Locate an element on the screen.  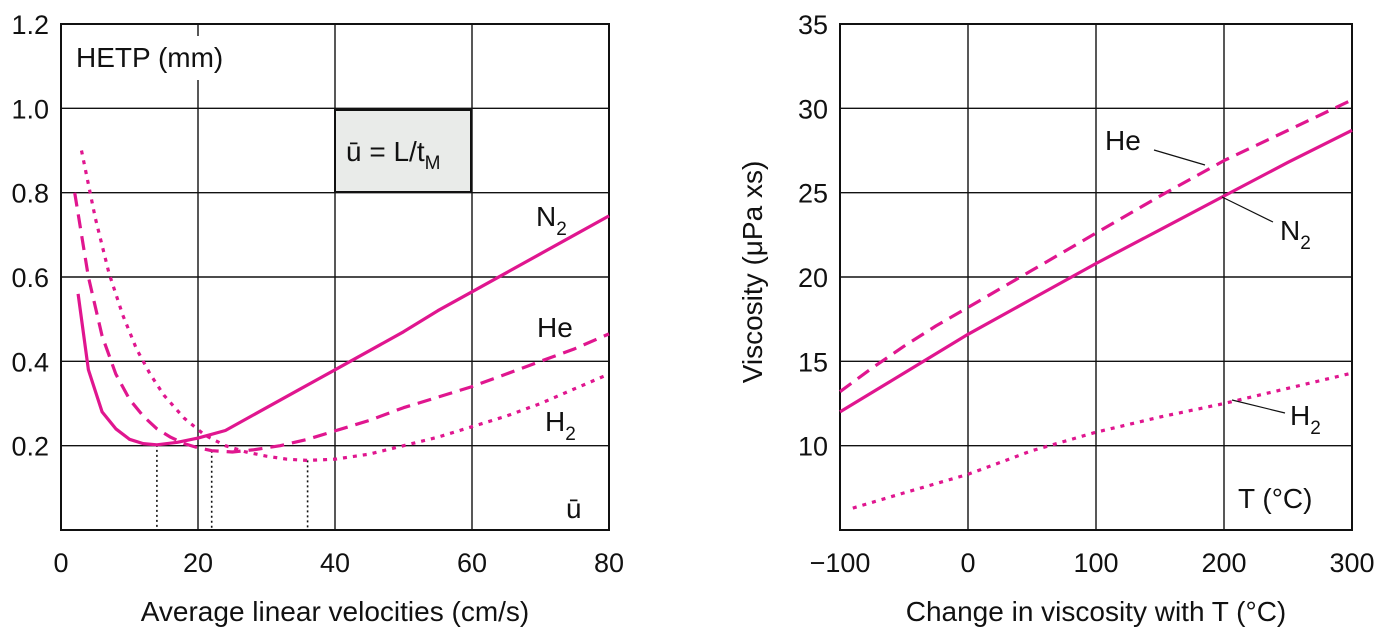
annotation-box: ū = L/tM is located at coordinates (403, 151).